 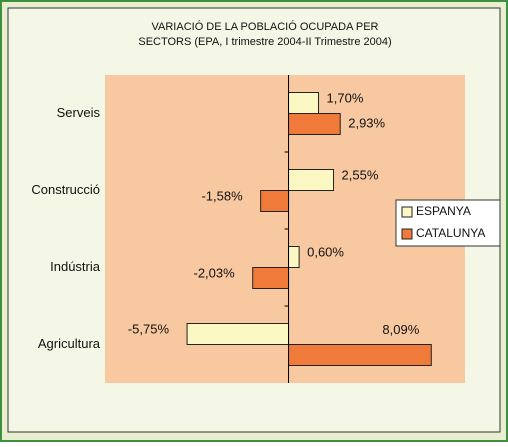 What do you see at coordinates (265, 26) in the screenshot?
I see `chart-title: VARIACIÓ DE LA POBLACIÓ OCUPADA PER` at bounding box center [265, 26].